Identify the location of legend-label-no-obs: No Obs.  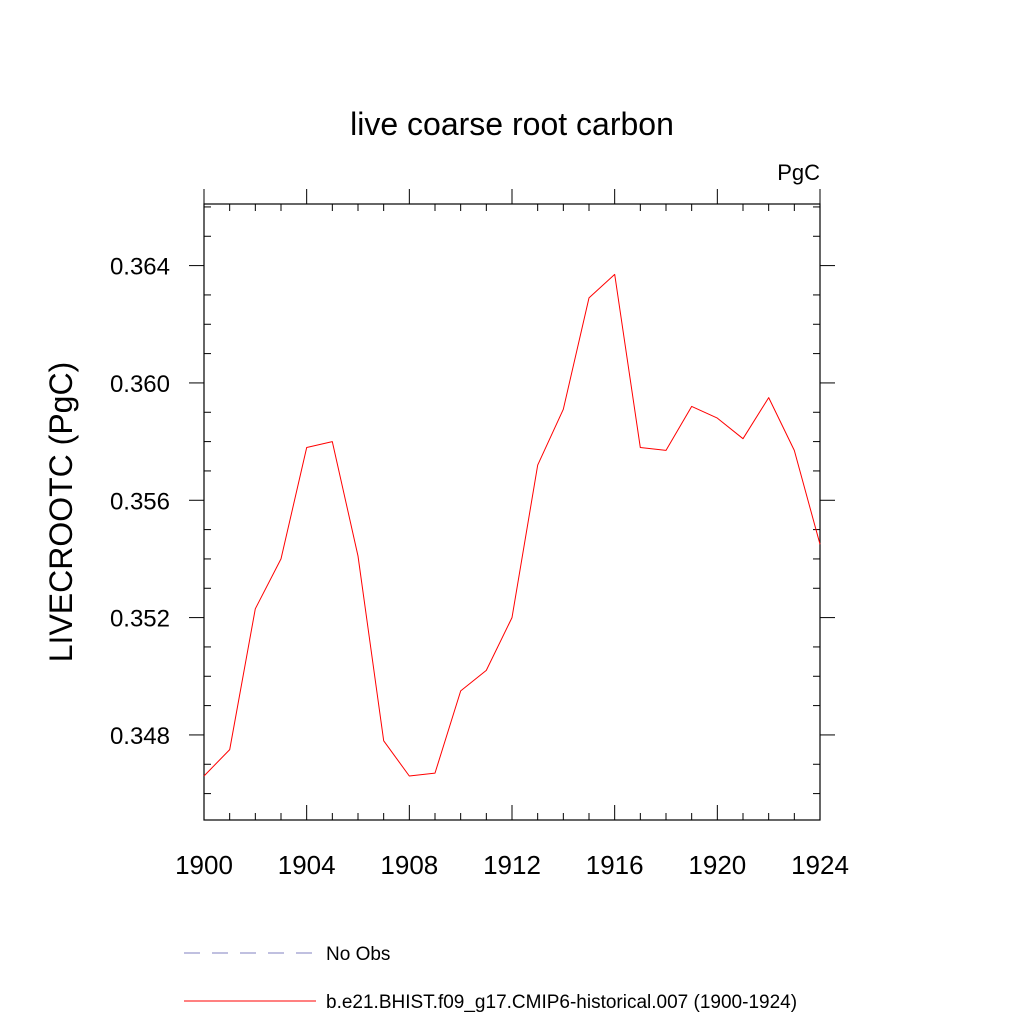
(358, 954).